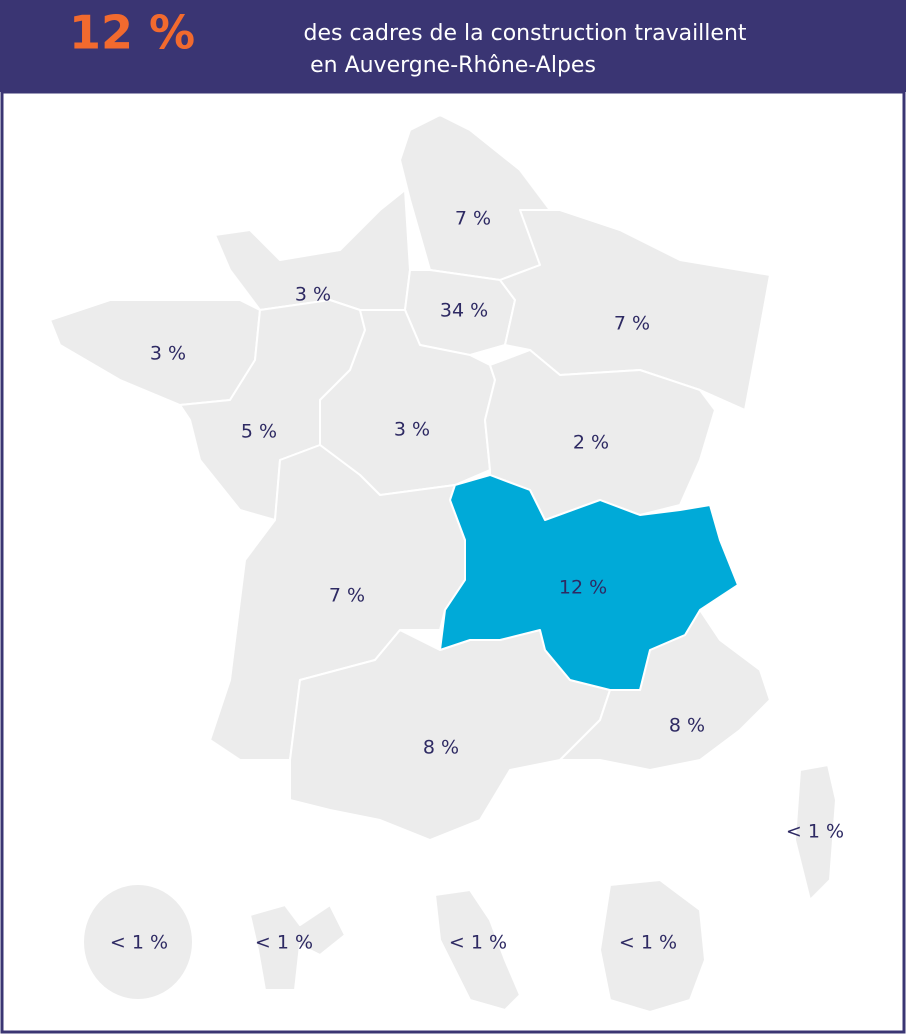 The height and width of the screenshot is (1034, 906). What do you see at coordinates (453, 65) in the screenshot?
I see `header-line: en Auvergne-Rhône-Alpes` at bounding box center [453, 65].